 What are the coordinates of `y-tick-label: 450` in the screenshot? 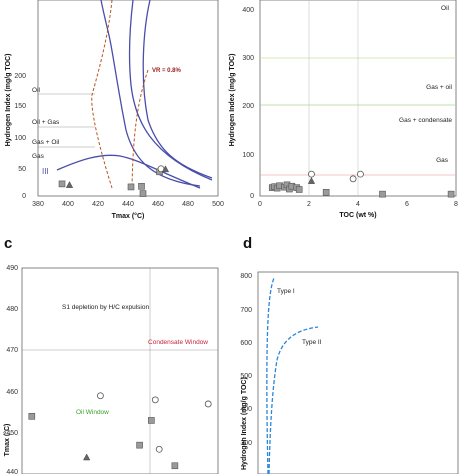 It's located at (12, 433).